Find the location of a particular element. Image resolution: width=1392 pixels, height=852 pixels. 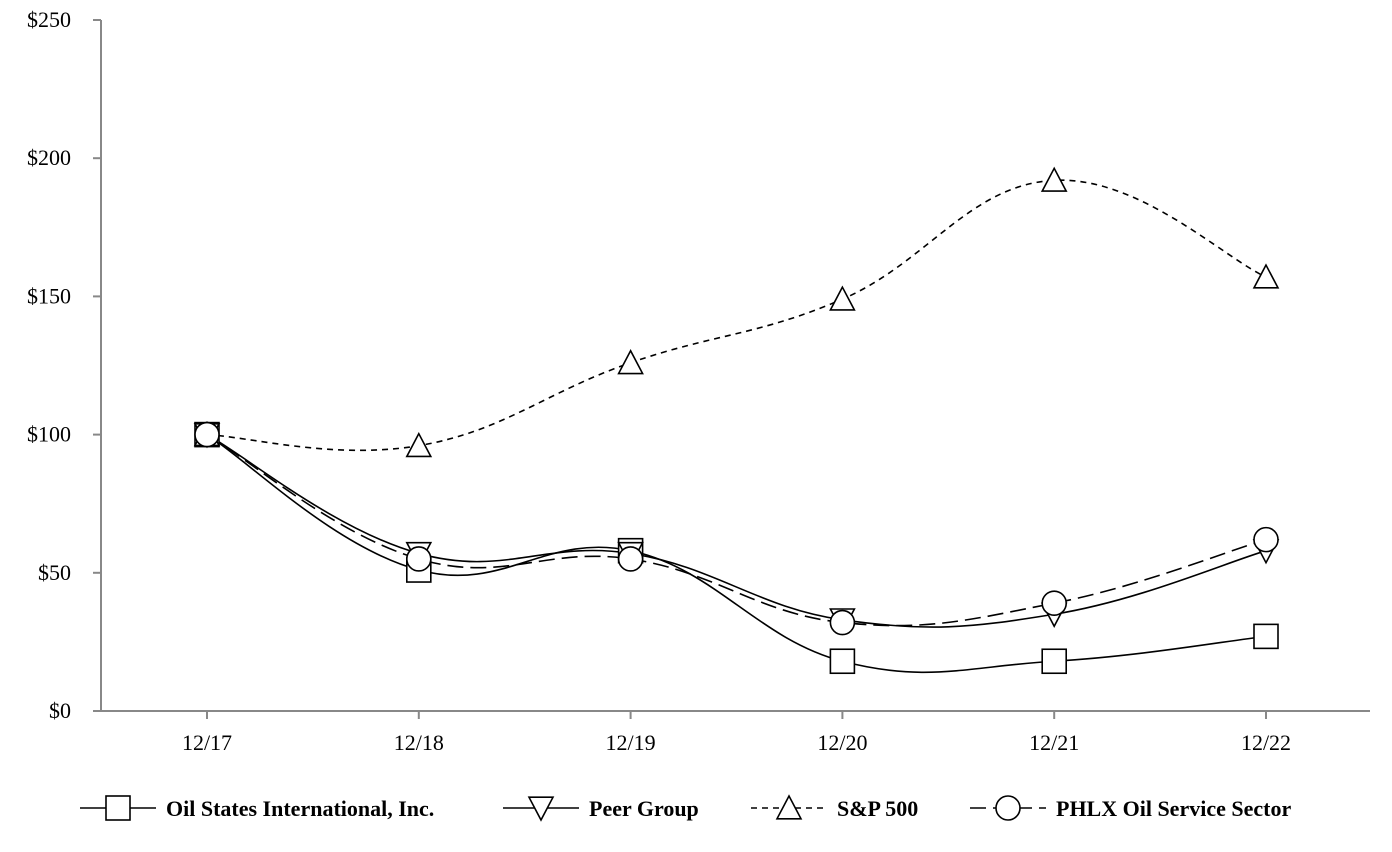

x-tick-label: 12/21 is located at coordinates (1054, 742).